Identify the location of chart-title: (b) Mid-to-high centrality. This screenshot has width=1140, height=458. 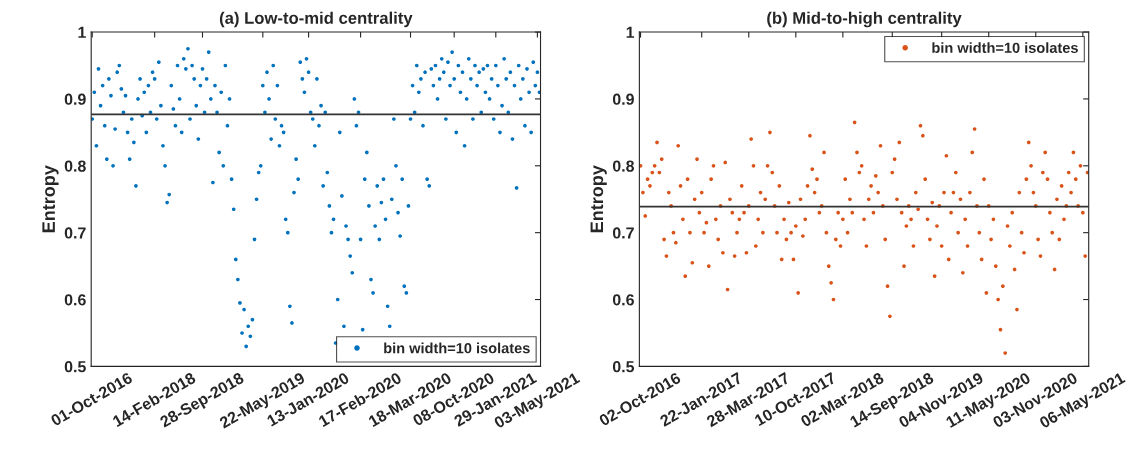
(864, 19).